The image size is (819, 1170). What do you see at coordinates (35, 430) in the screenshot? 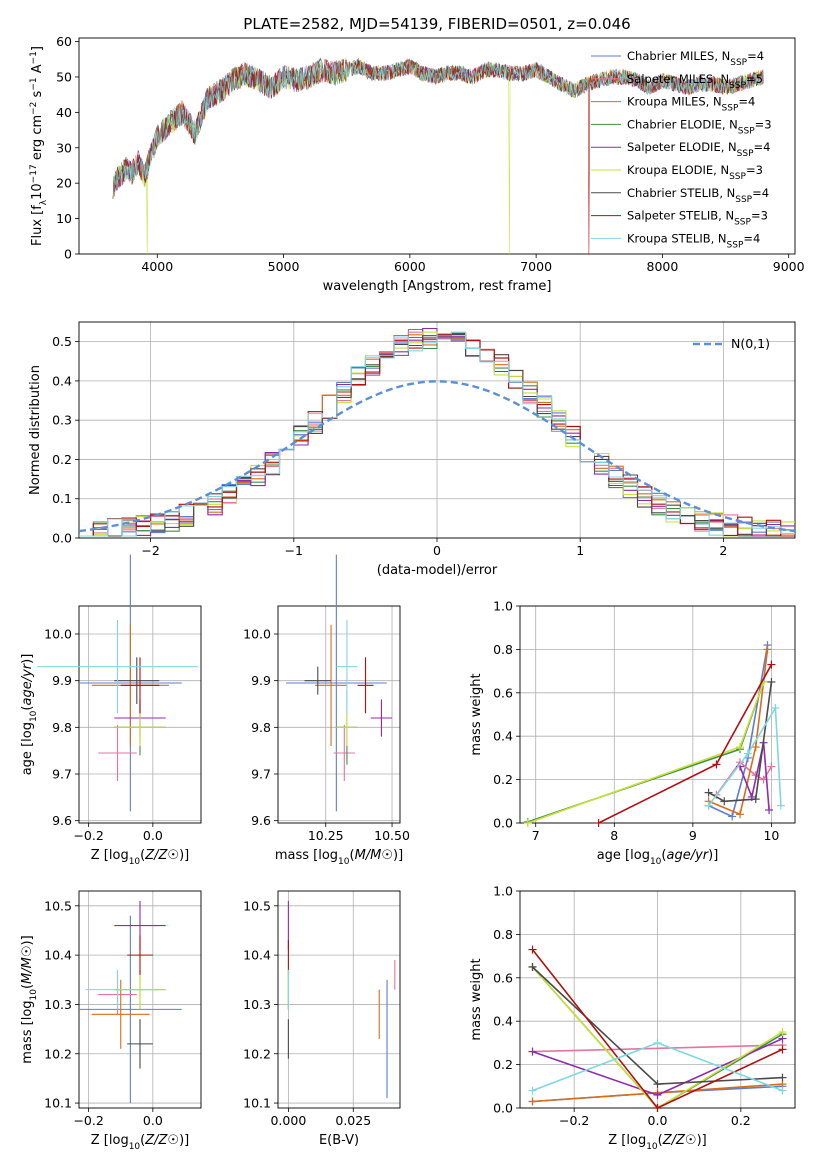
I see `y-axis-label: Normed distribution` at bounding box center [35, 430].